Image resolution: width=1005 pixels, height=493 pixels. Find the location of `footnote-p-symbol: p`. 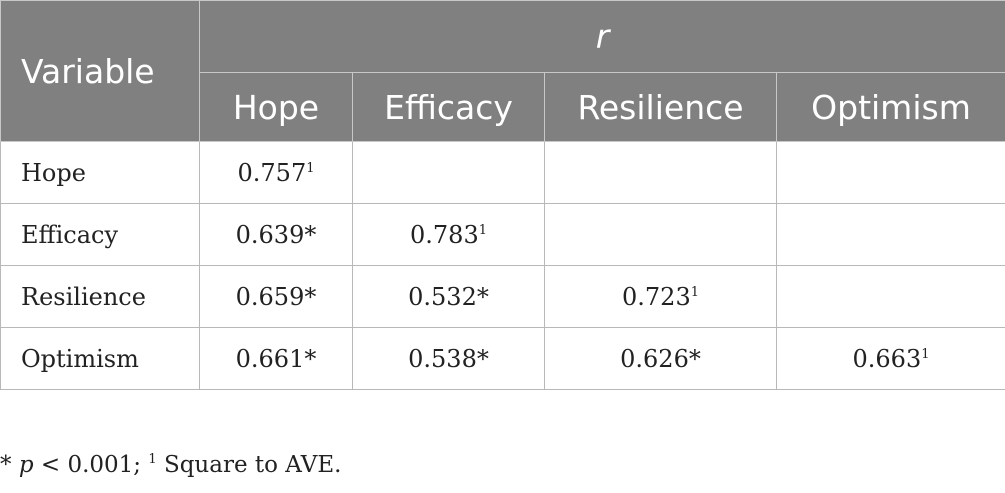

footnote-p-symbol: p is located at coordinates (26, 465).